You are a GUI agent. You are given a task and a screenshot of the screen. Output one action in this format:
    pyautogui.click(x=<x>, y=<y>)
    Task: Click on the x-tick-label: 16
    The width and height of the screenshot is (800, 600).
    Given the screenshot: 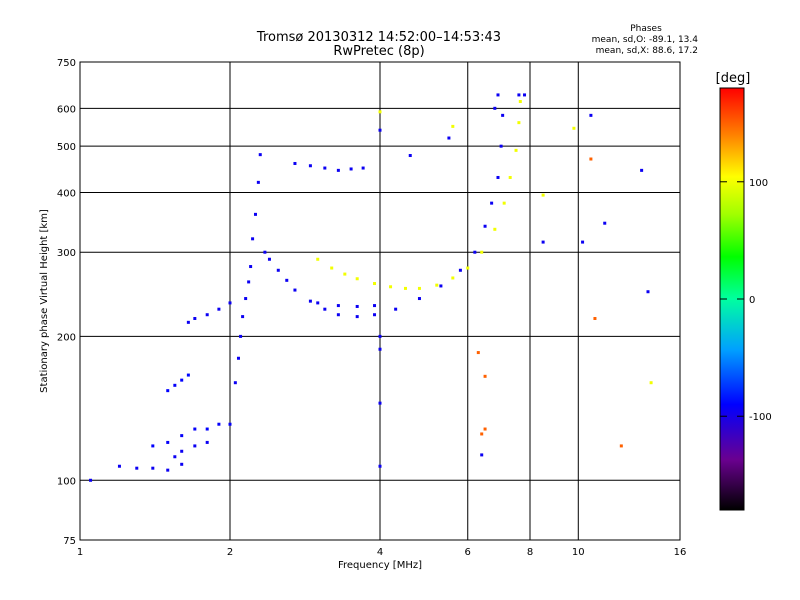 What is the action you would take?
    pyautogui.click(x=680, y=552)
    